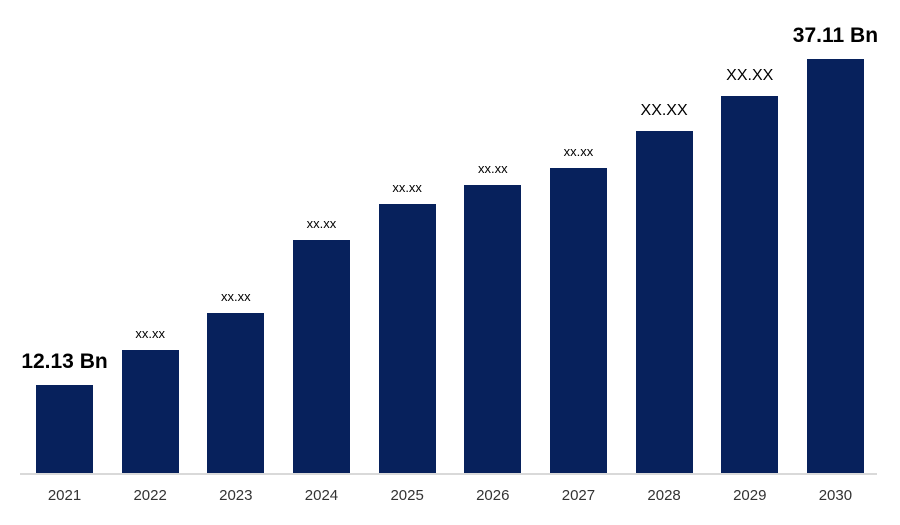 Image resolution: width=900 pixels, height=525 pixels. Describe the element at coordinates (750, 285) in the screenshot. I see `bar-2029` at that location.